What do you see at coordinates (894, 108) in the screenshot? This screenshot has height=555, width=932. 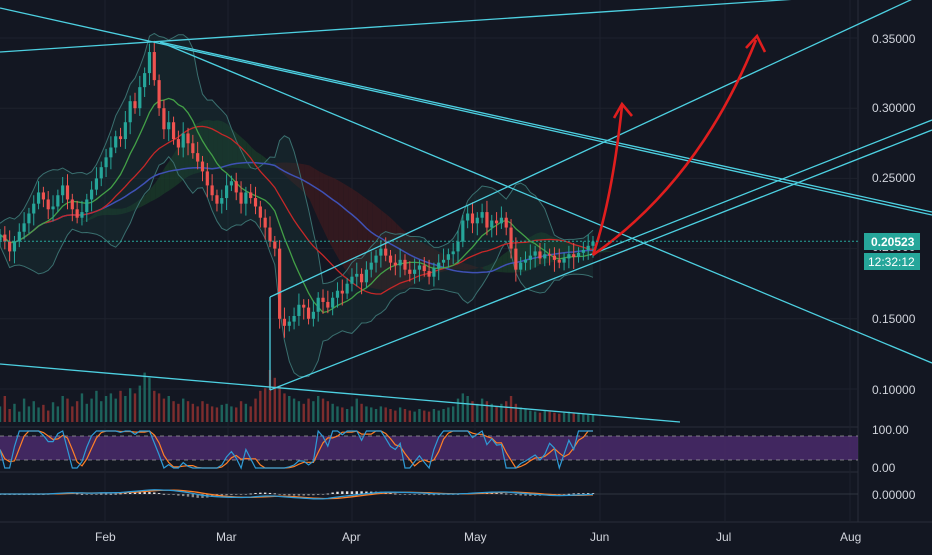 I see `price-tick: 0.30000` at bounding box center [894, 108].